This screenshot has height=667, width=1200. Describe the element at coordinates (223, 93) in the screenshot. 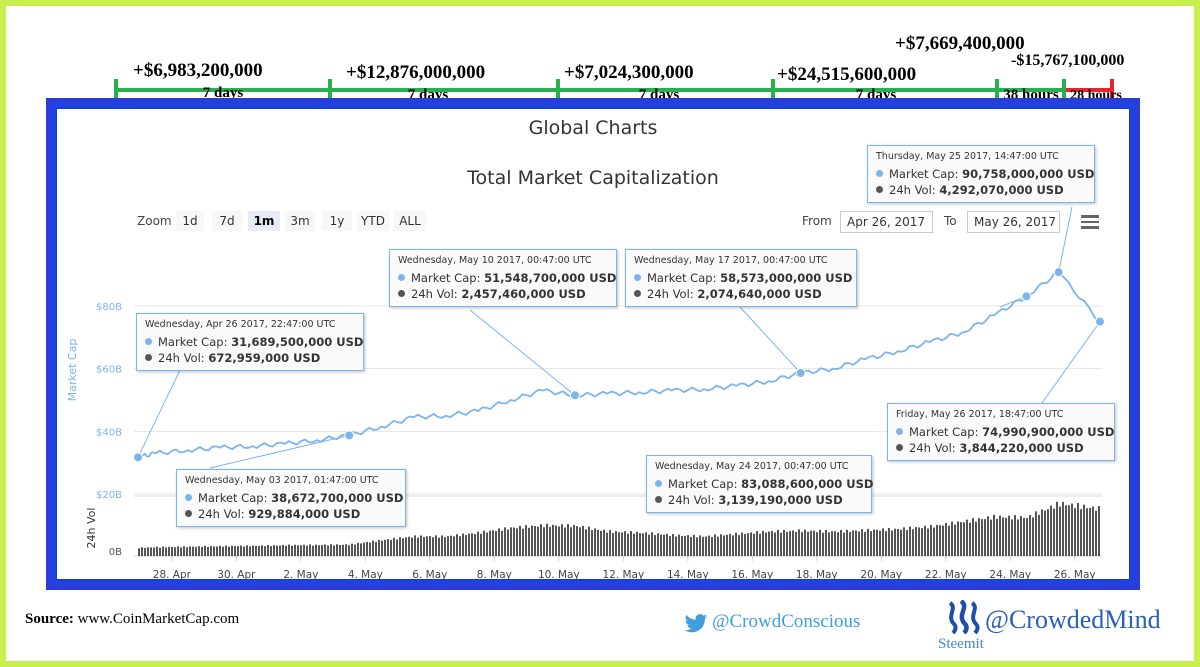

I see `segment-duration-1: 7 days` at that location.